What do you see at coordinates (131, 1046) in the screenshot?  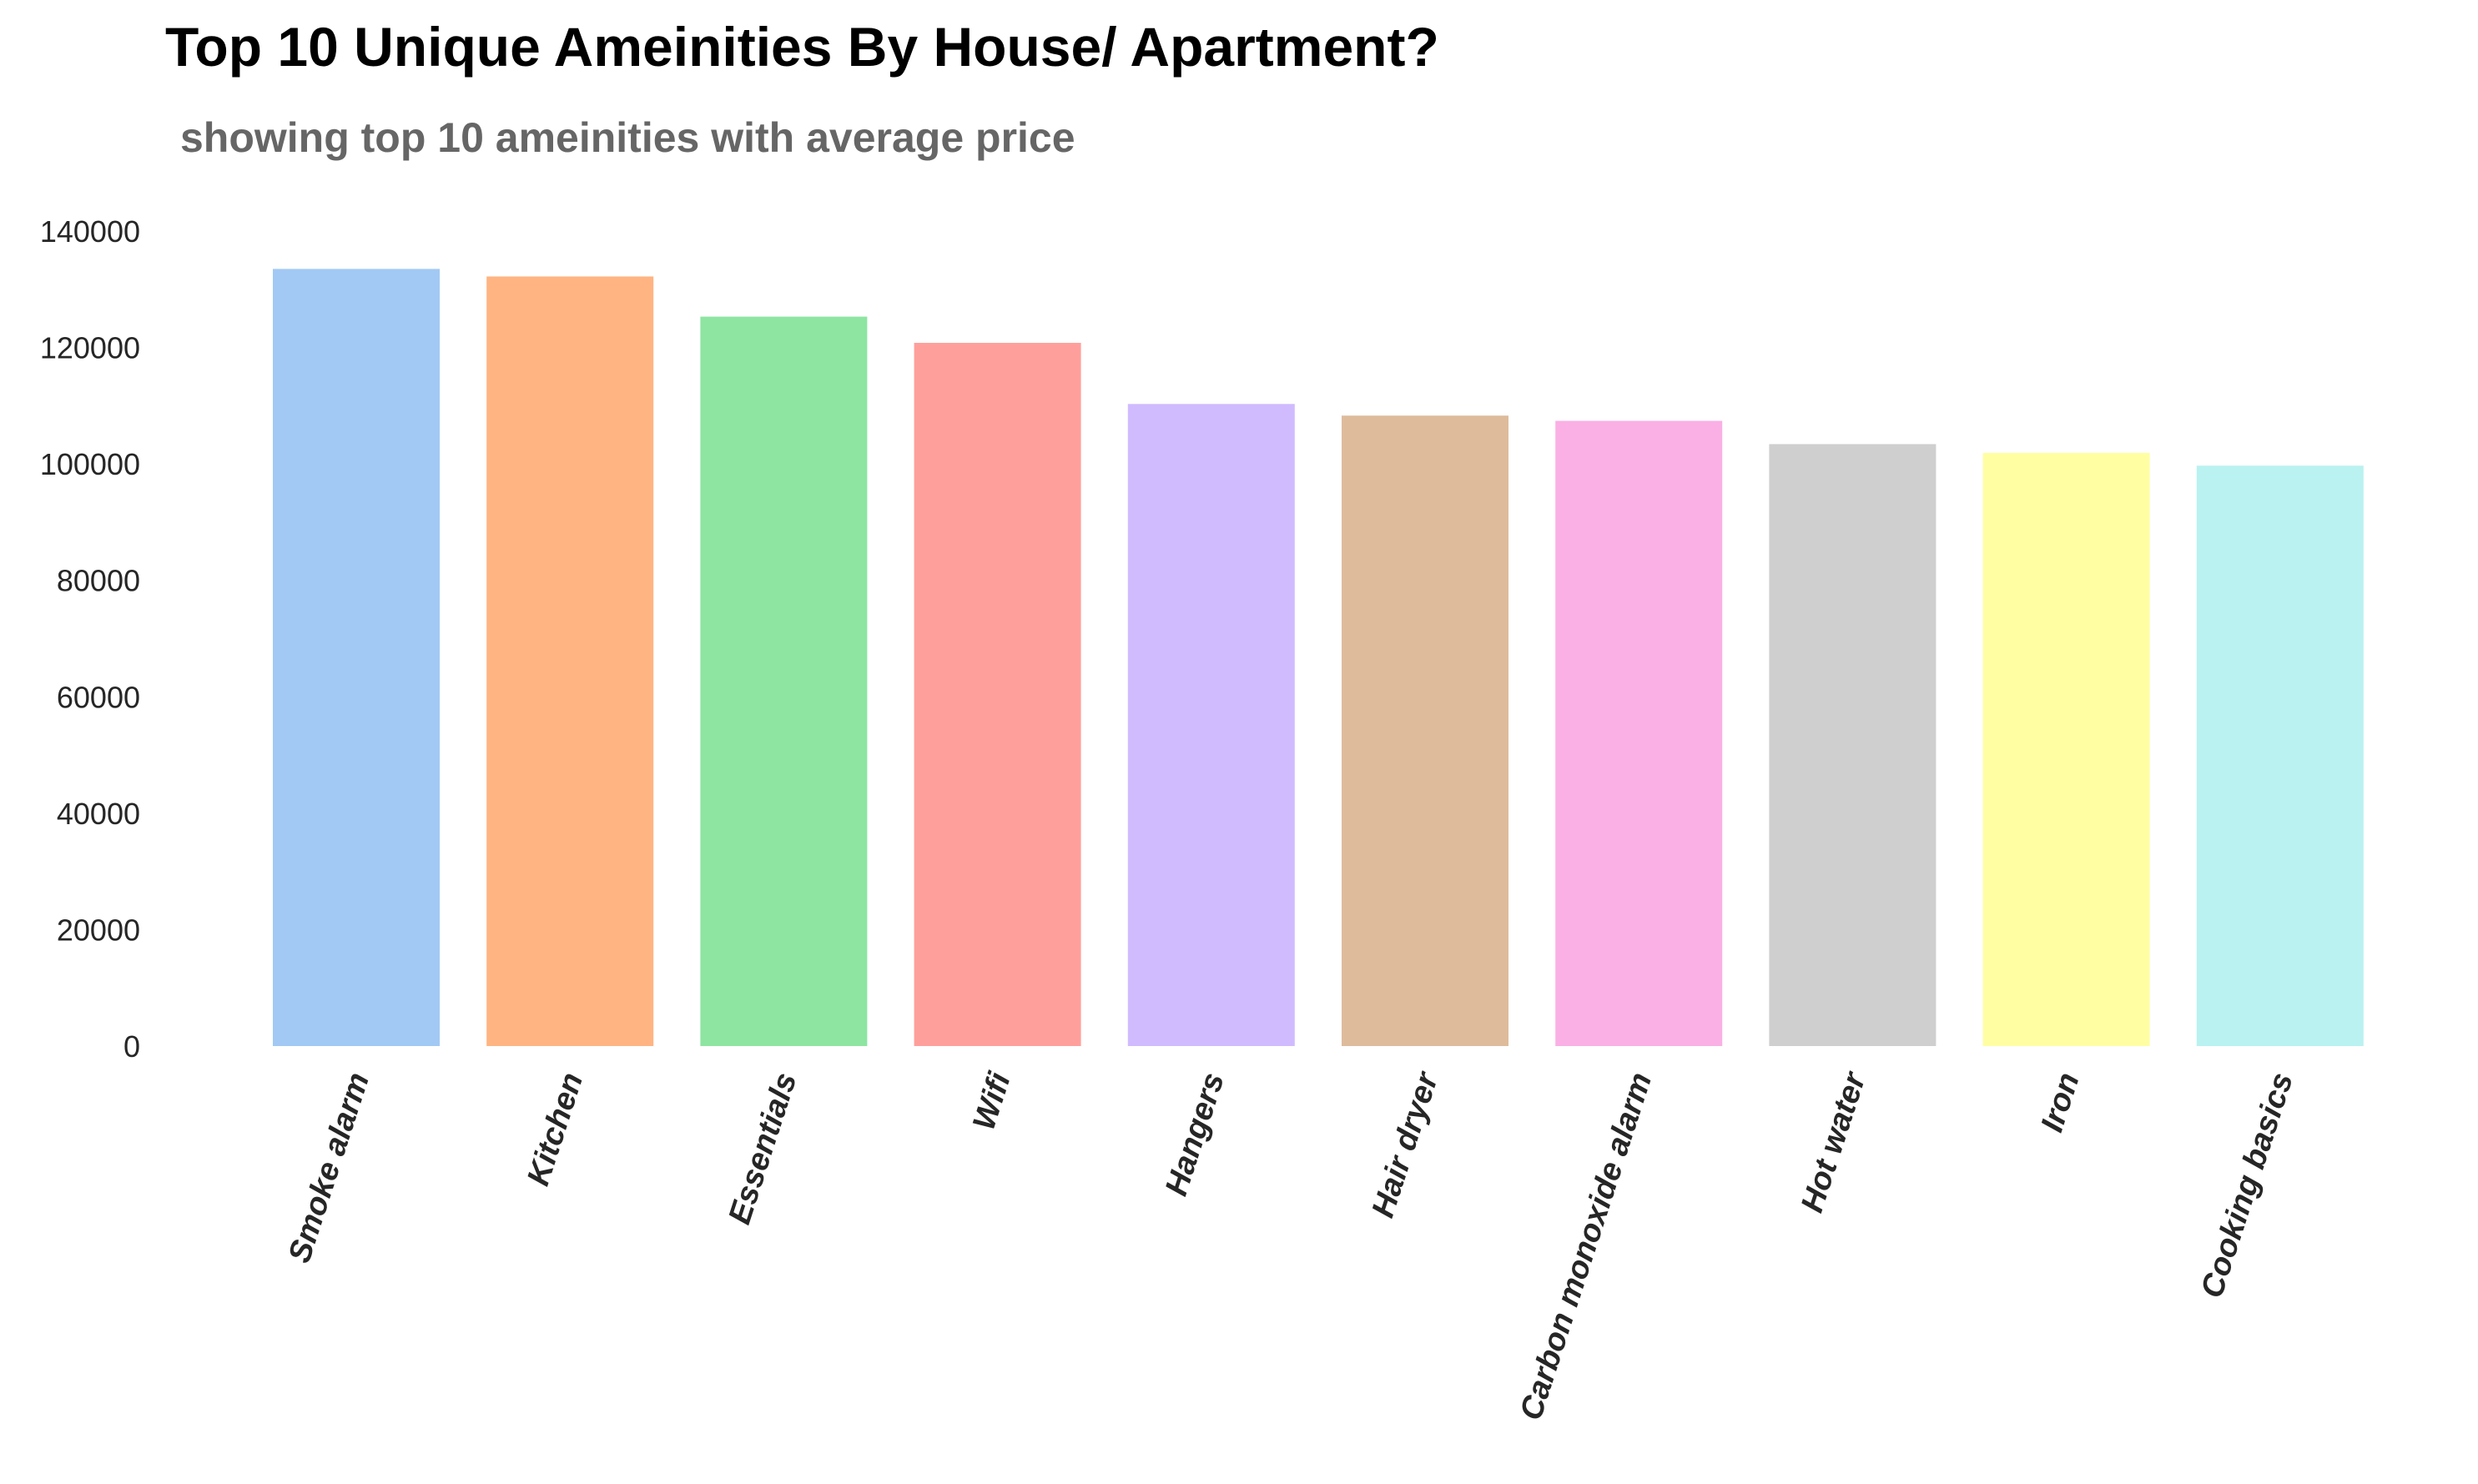 I see `y-tick-label: 0` at bounding box center [131, 1046].